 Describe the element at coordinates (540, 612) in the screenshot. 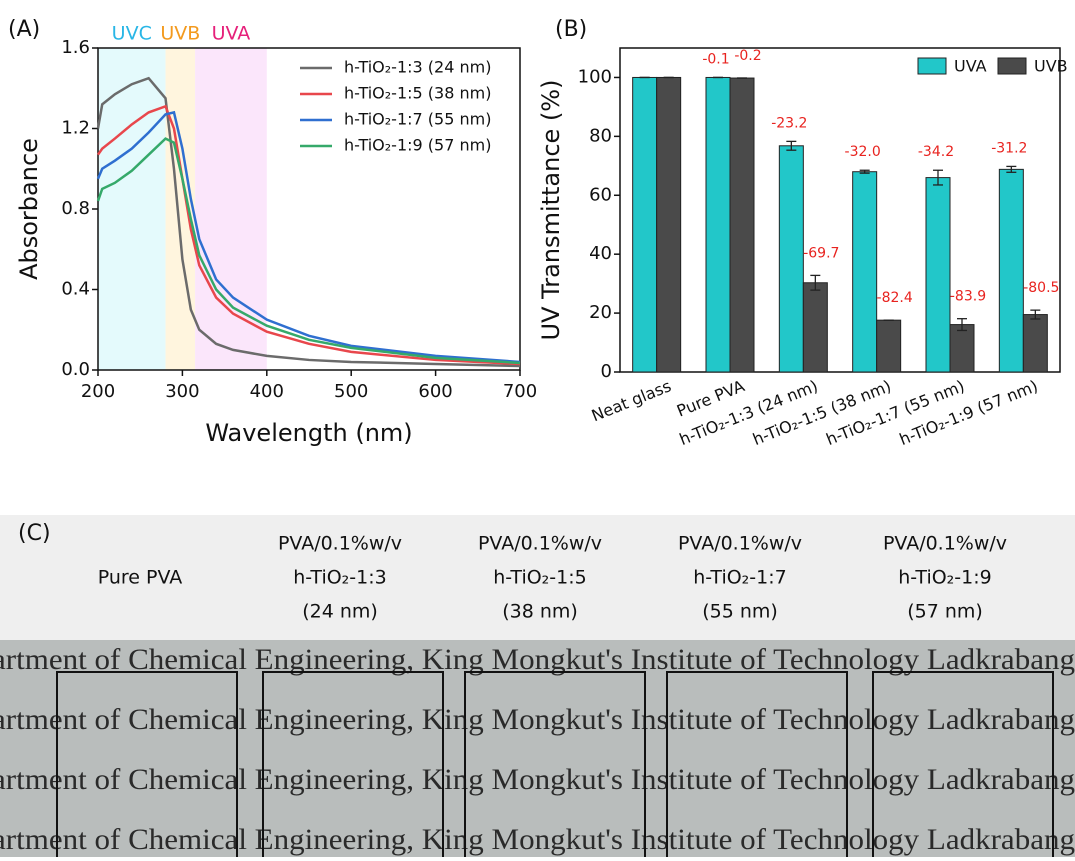

I see `column-header: (38 nm)` at that location.